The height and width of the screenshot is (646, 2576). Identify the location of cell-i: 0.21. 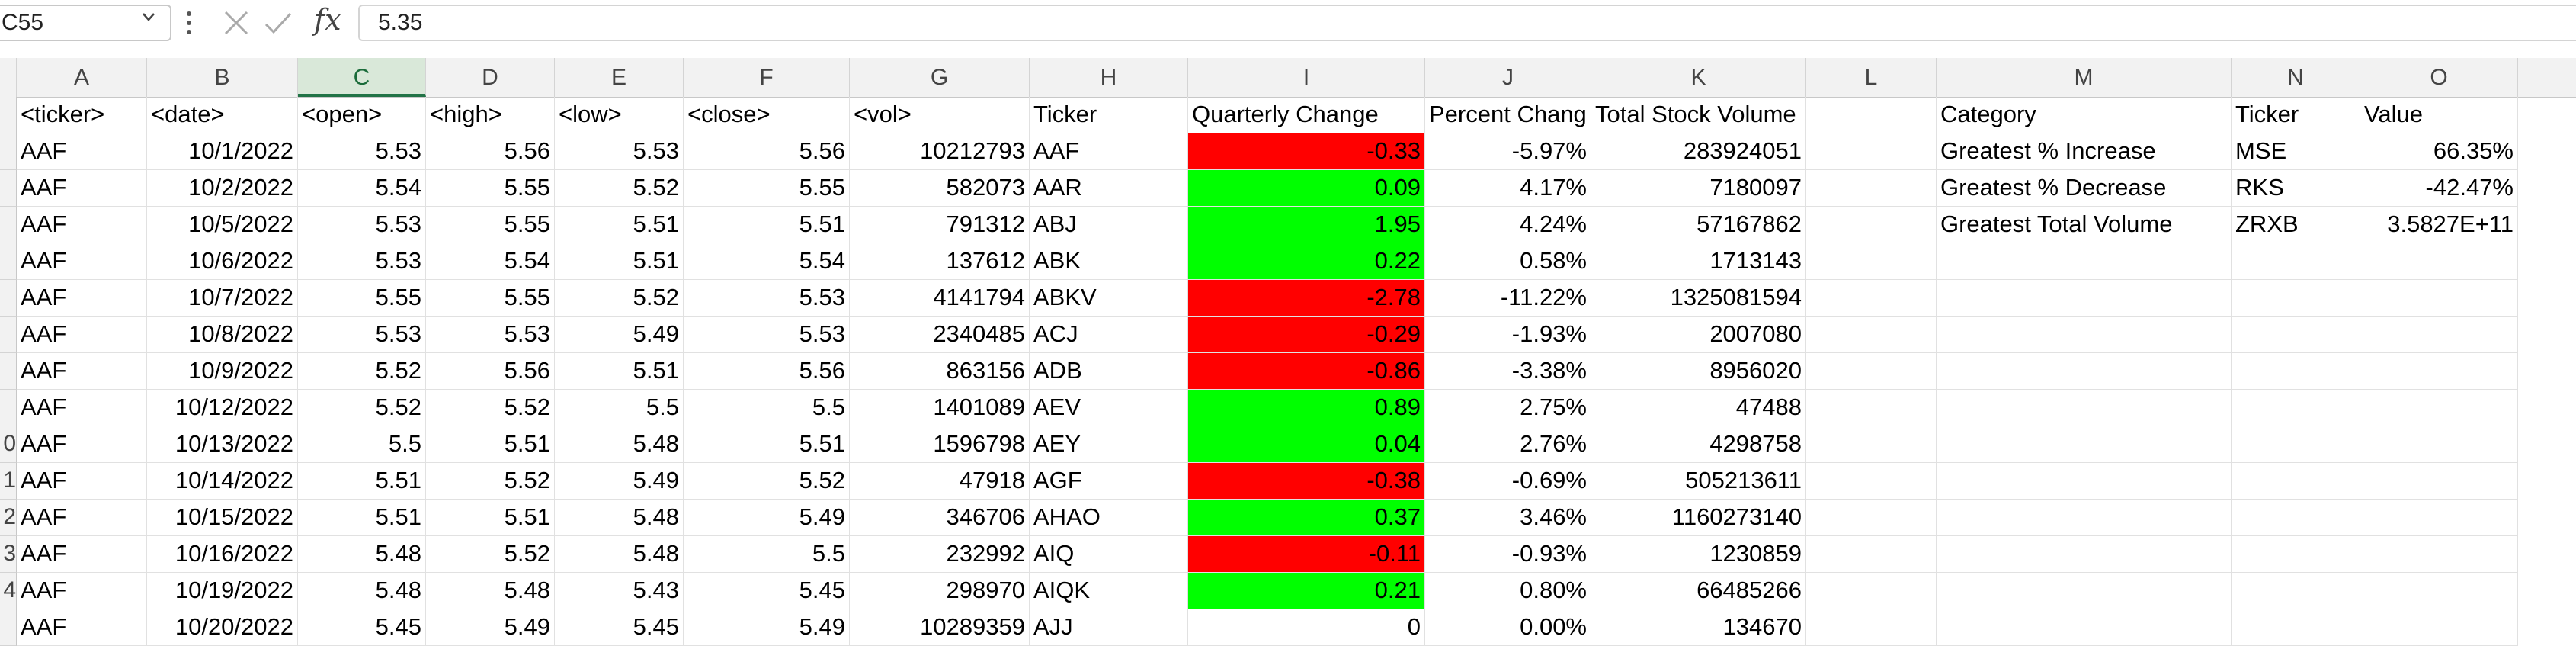
(1306, 591).